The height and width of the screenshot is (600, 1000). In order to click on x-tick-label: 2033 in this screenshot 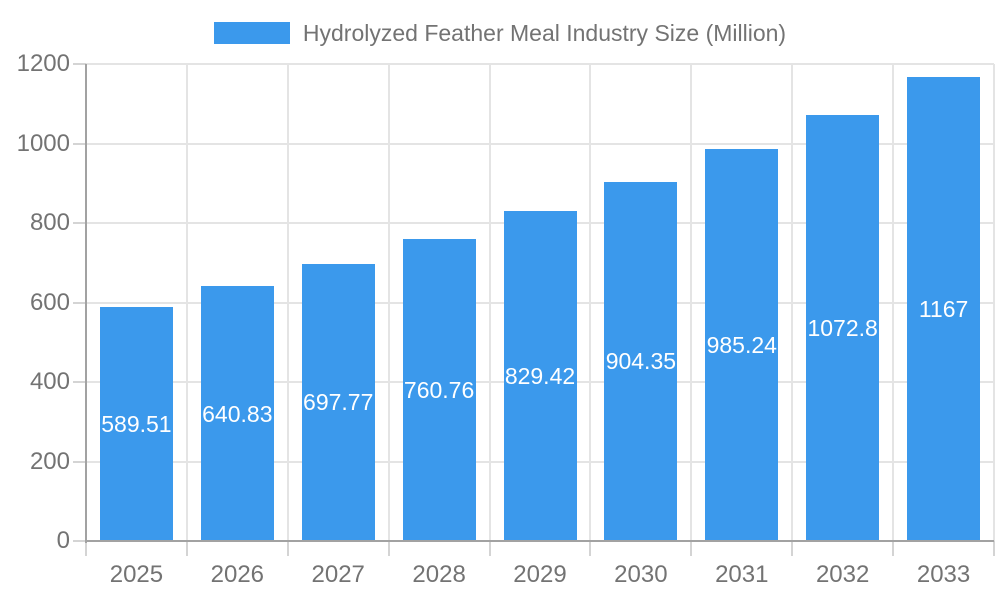, I will do `click(943, 574)`.